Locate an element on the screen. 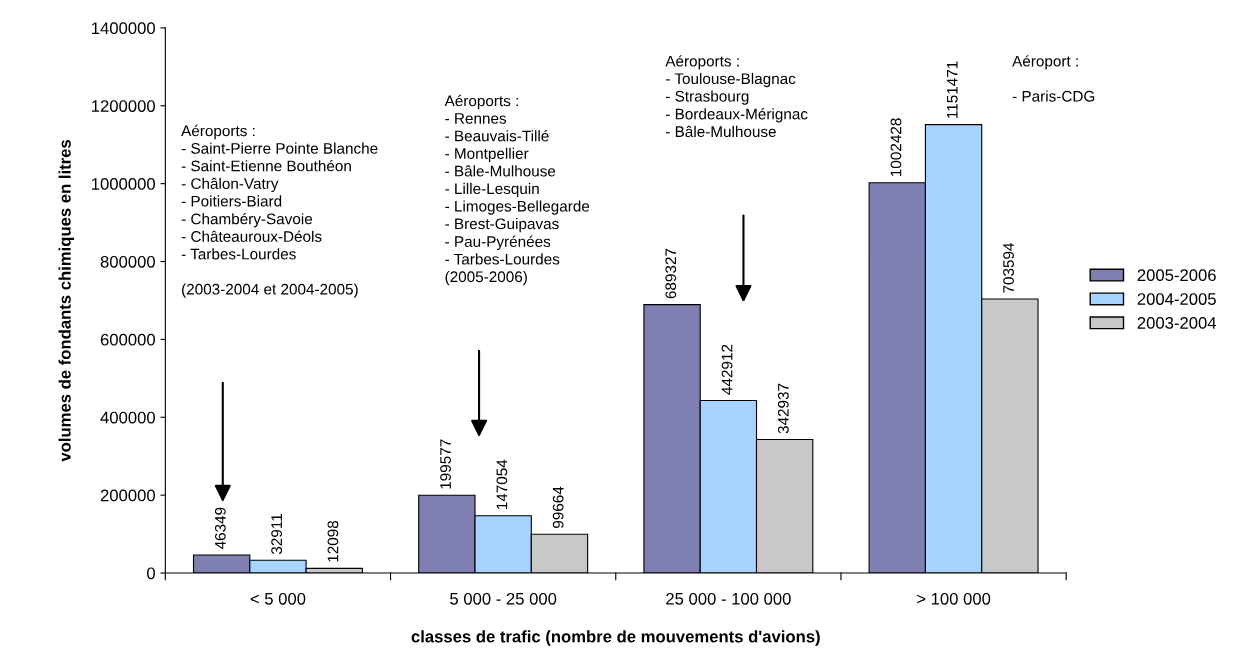 This screenshot has height=664, width=1234. y-tick-label: 1000000 is located at coordinates (123, 184).